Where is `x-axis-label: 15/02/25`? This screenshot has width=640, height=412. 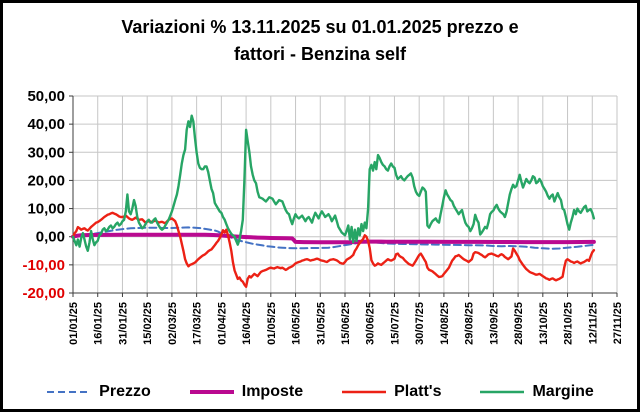
x-axis-label: 15/02/25 is located at coordinates (148, 323).